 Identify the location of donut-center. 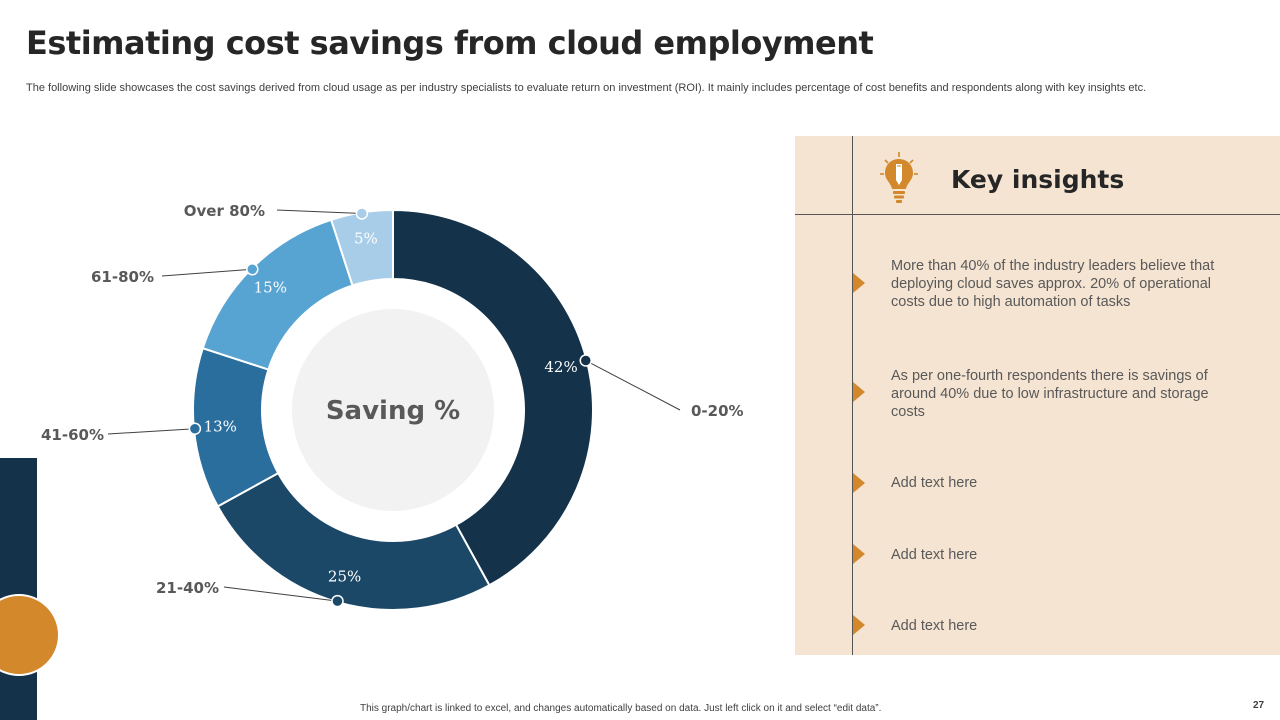
(393, 410).